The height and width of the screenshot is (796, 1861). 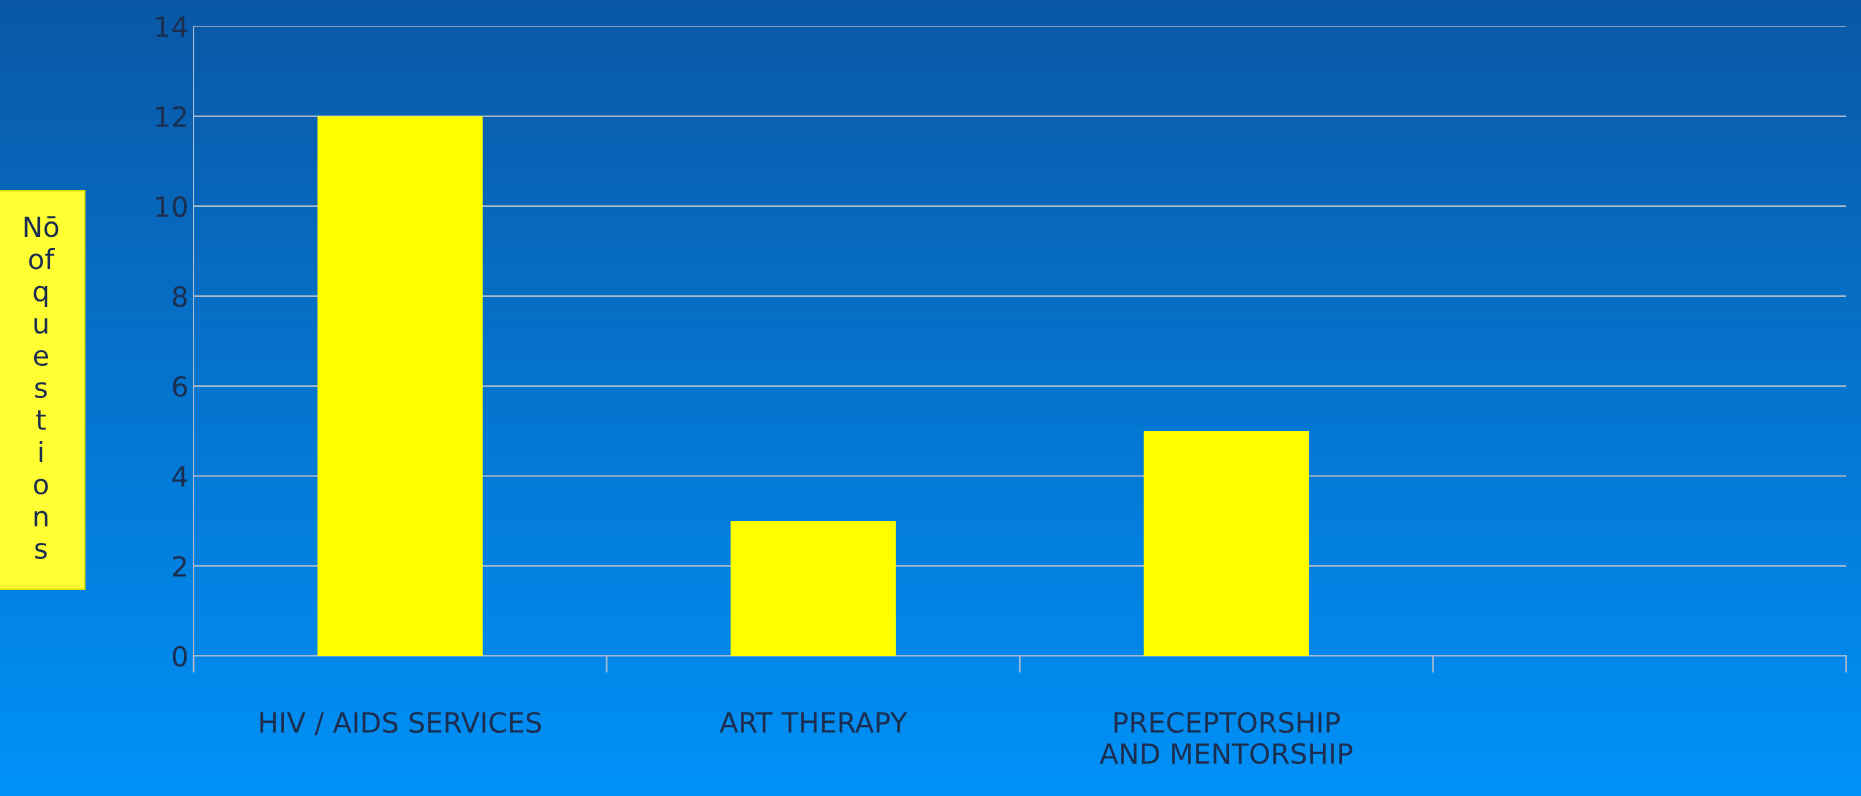 I want to click on y-tick-label: 12, so click(x=171, y=116).